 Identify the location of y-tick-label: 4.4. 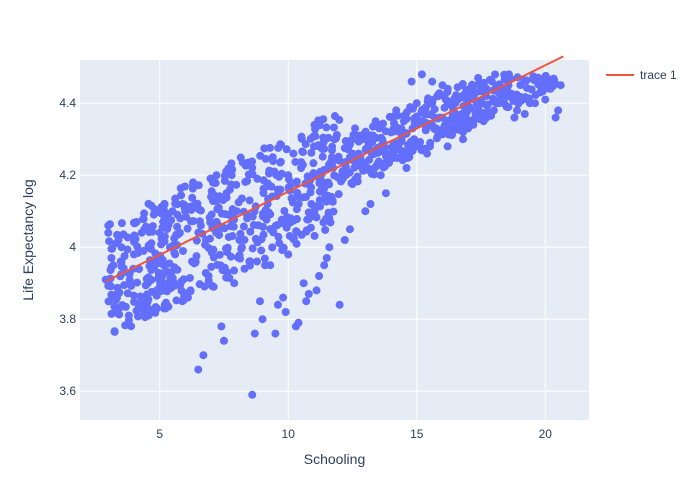
(67, 103).